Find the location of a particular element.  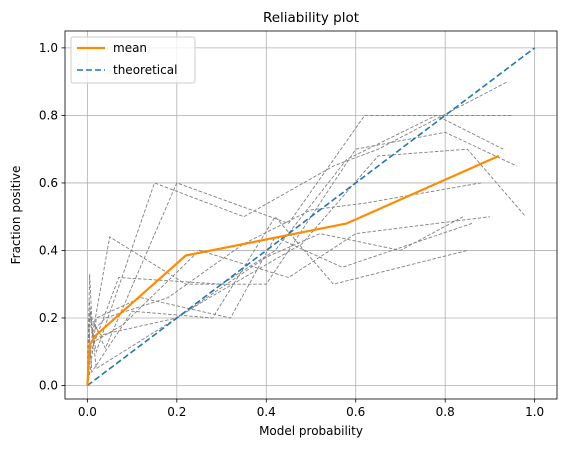

chart-title: Reliability plot is located at coordinates (311, 18).